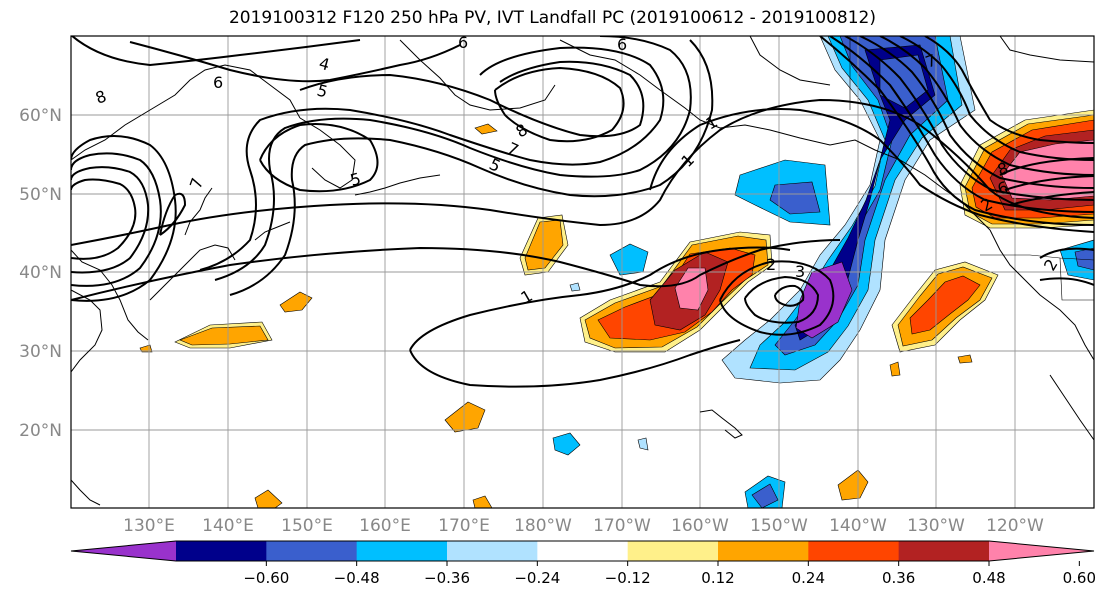  I want to click on lon-label: 170°E, so click(464, 526).